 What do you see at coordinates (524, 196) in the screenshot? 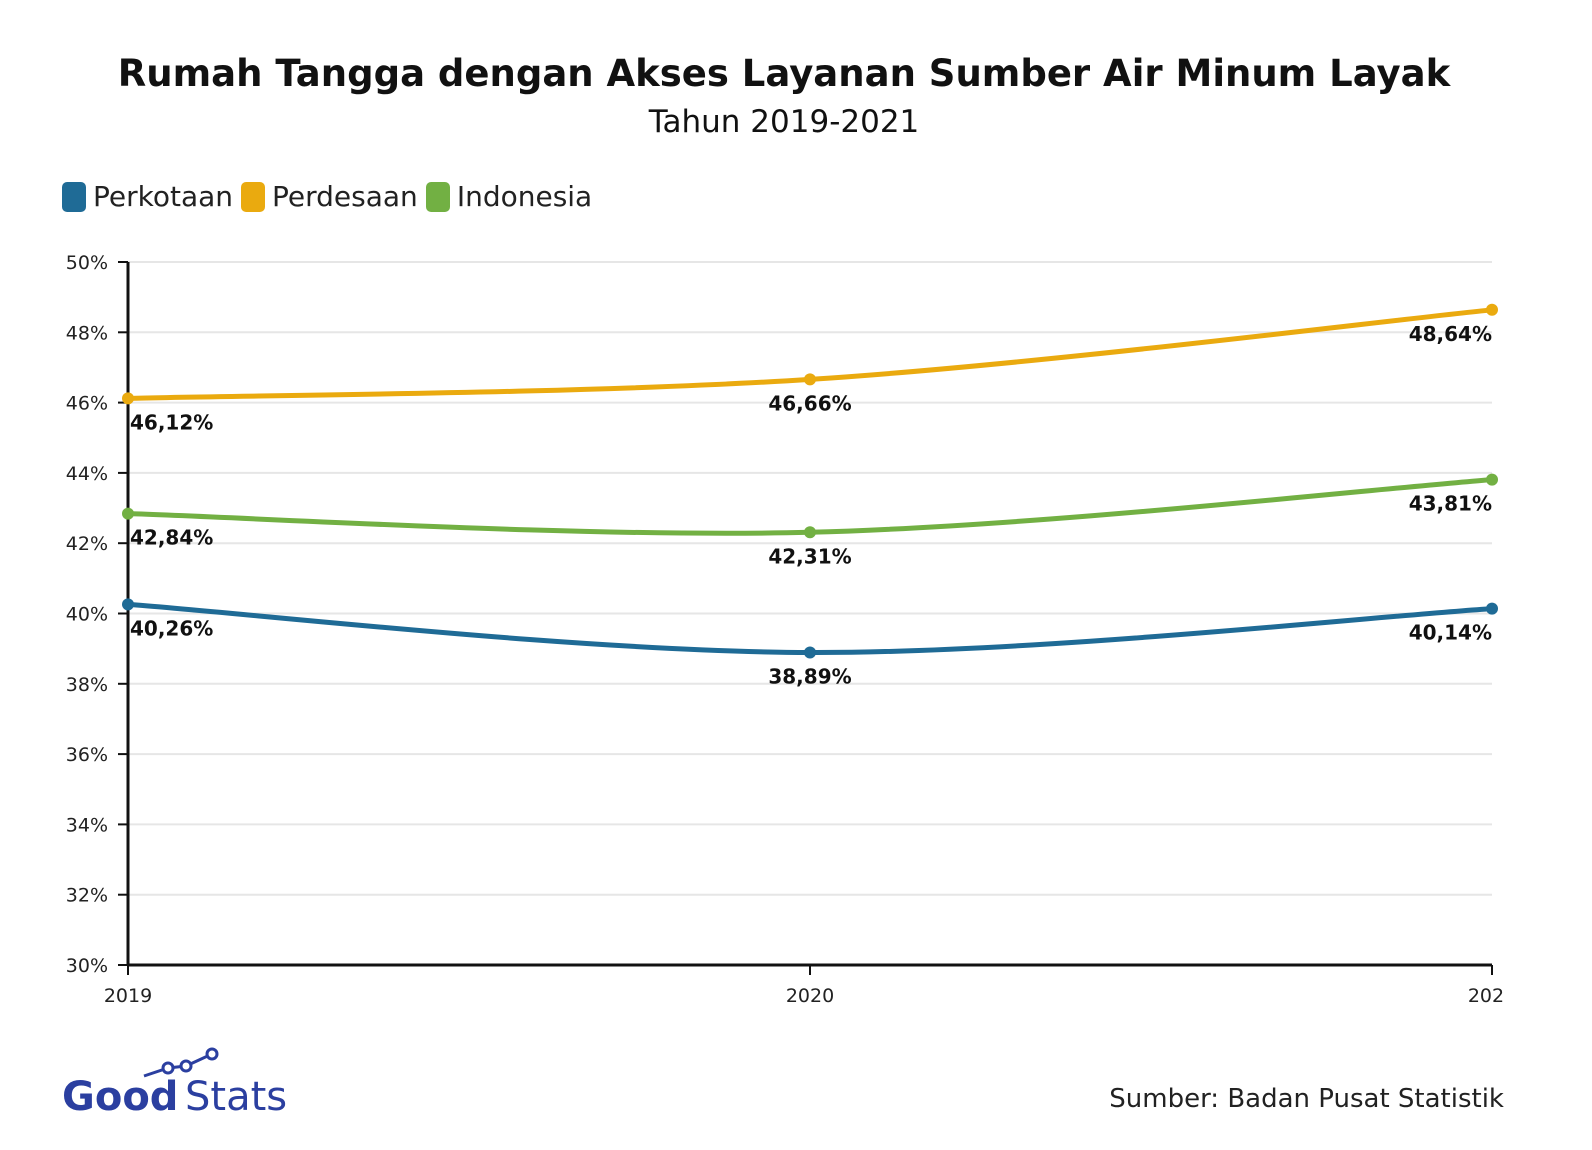
I see `legend-label: Indonesia` at bounding box center [524, 196].